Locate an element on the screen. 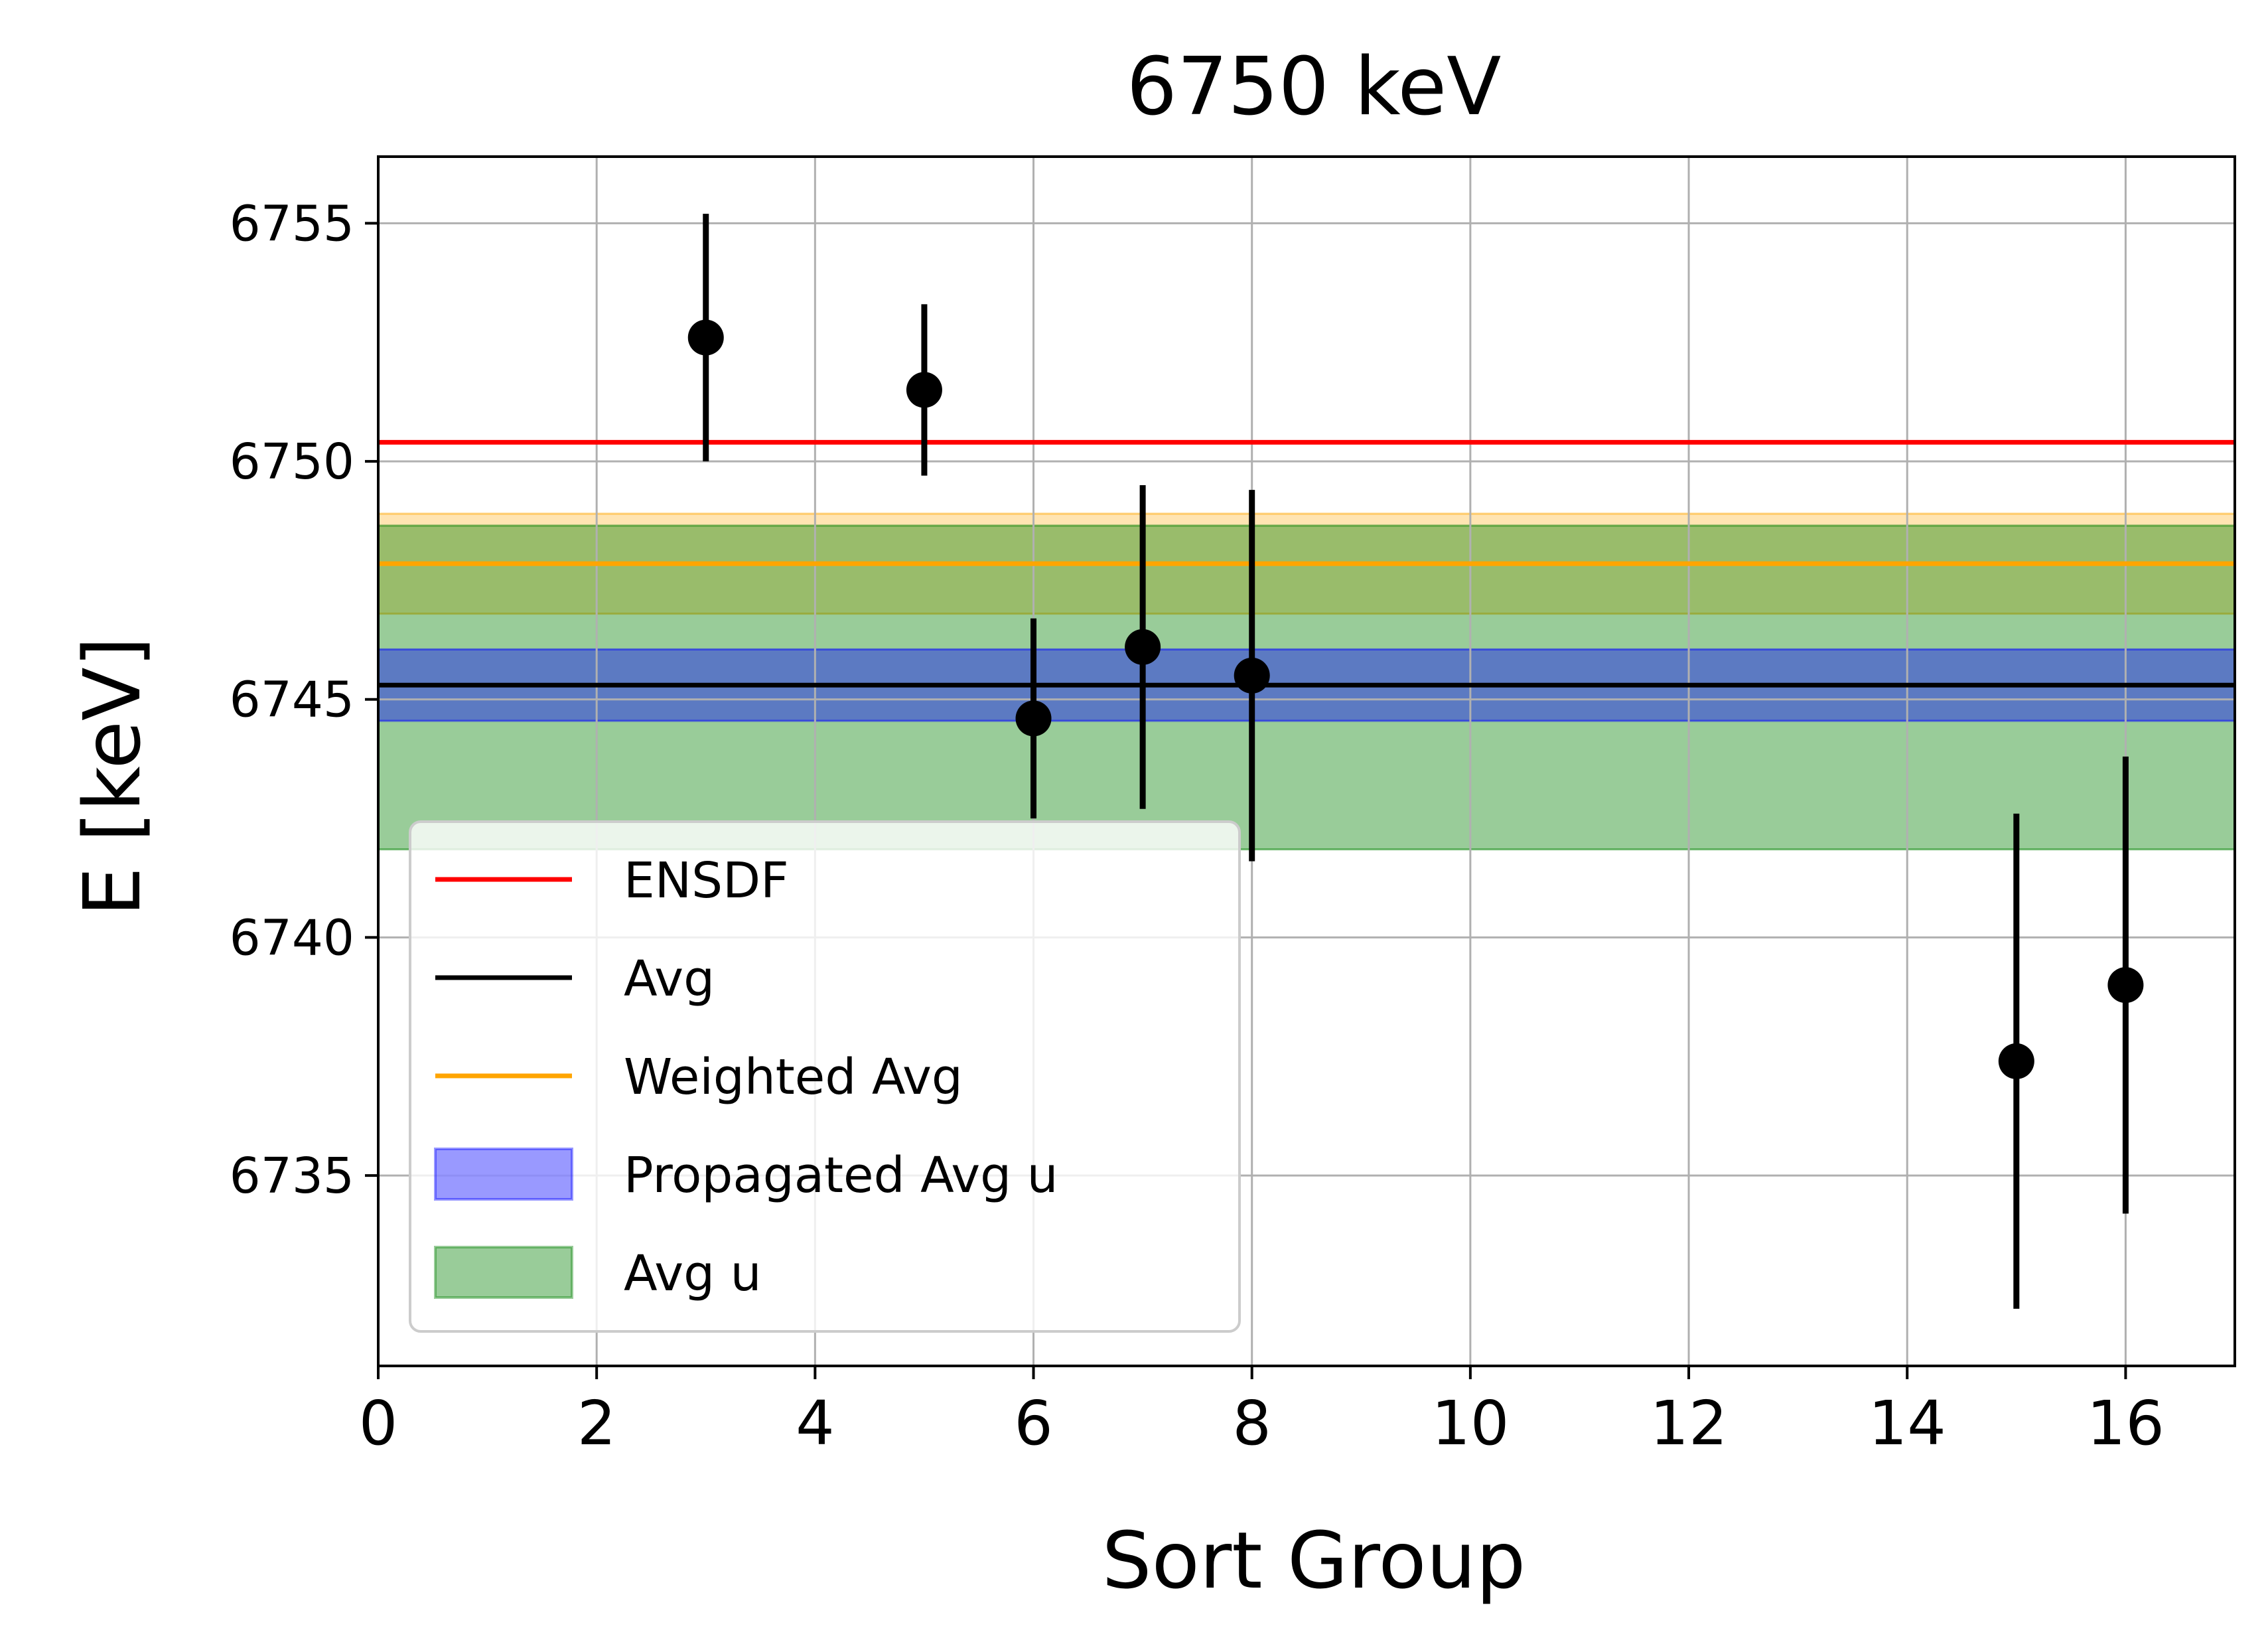  x-tick-label: 8 is located at coordinates (1251, 1423).